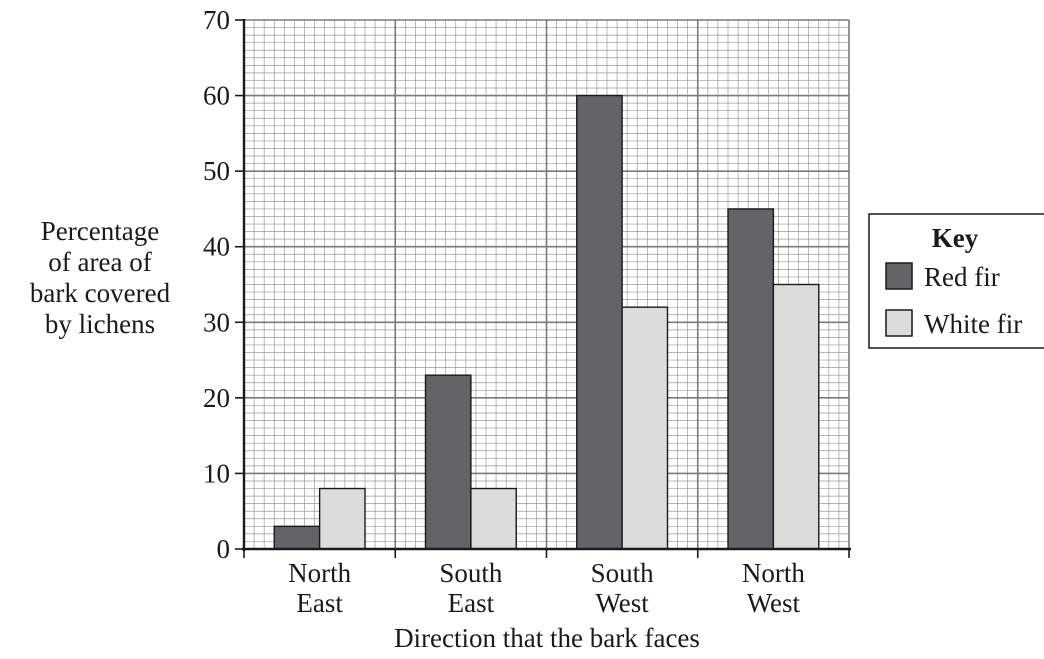 This screenshot has width=1044, height=659. What do you see at coordinates (547, 638) in the screenshot?
I see `x-axis-label: Direction that the bark faces` at bounding box center [547, 638].